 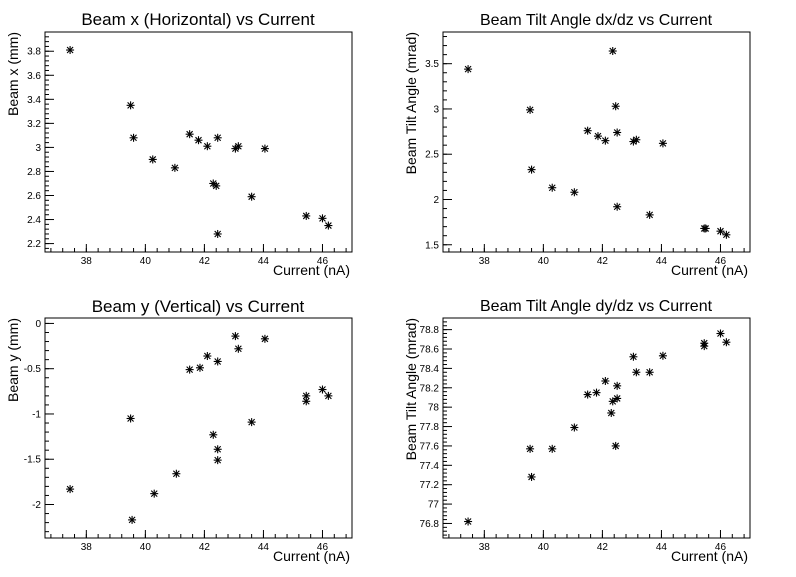 What do you see at coordinates (34, 76) in the screenshot?
I see `y-tick-label: 3.6` at bounding box center [34, 76].